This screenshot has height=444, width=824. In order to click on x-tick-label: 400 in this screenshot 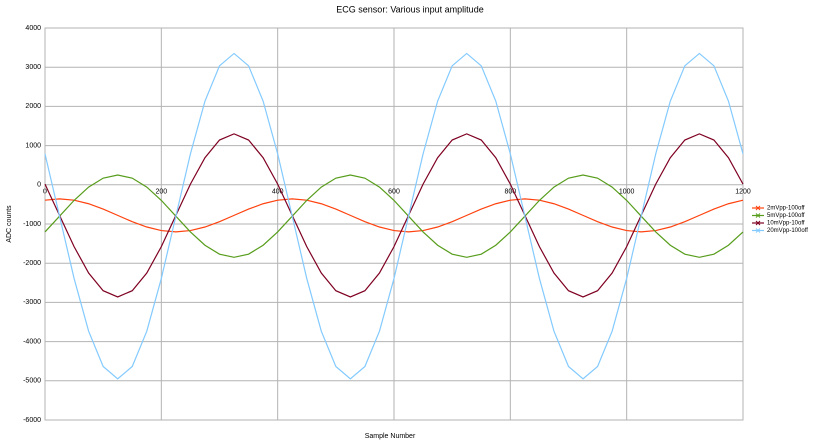, I will do `click(278, 192)`.